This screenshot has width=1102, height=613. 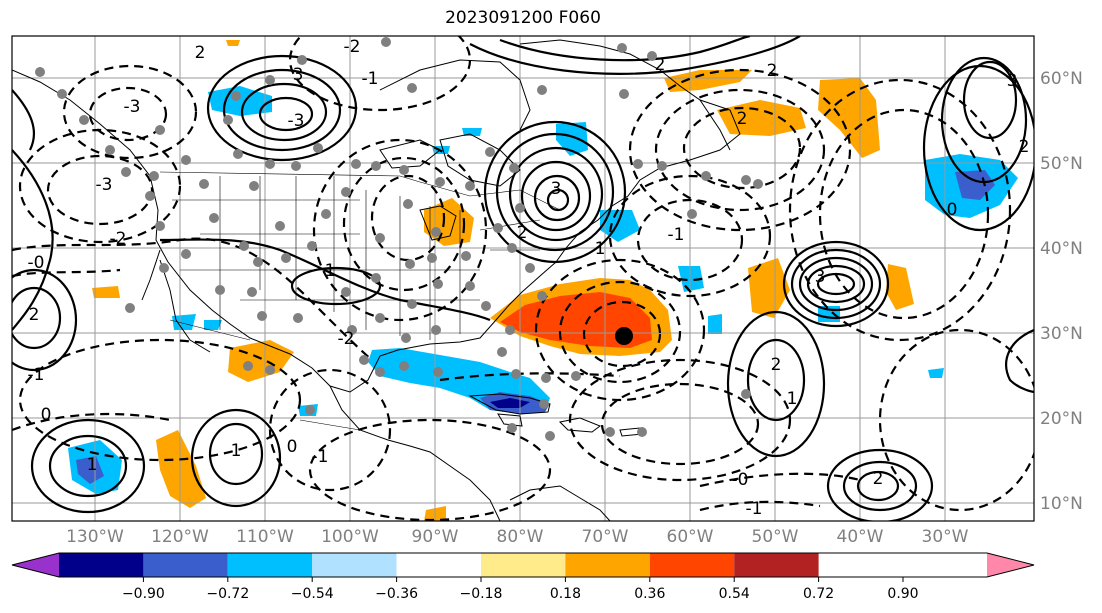 What do you see at coordinates (1061, 334) in the screenshot?
I see `svg-text: 30°N` at bounding box center [1061, 334].